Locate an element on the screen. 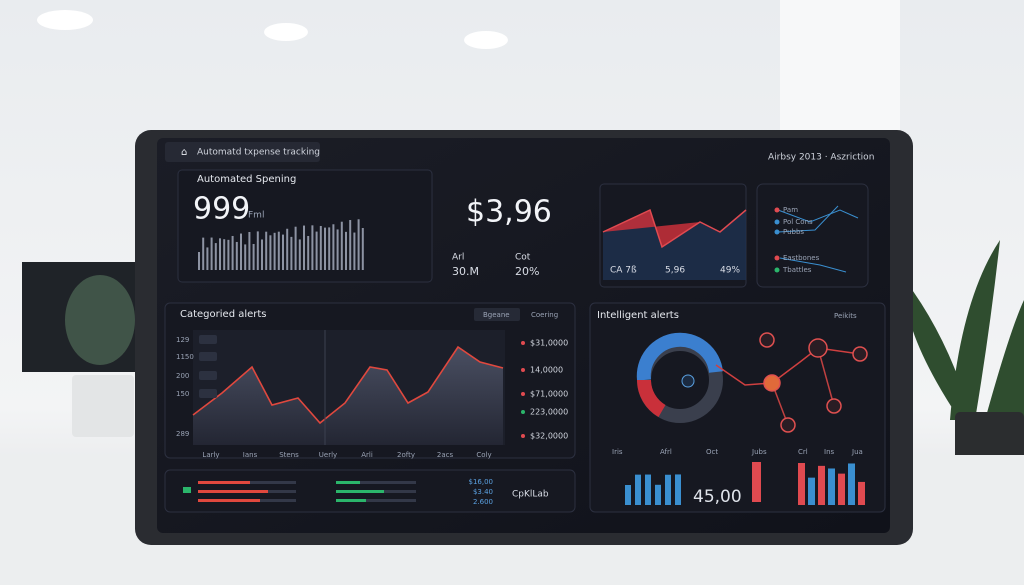  legend-value: 14,0000 is located at coordinates (546, 370).